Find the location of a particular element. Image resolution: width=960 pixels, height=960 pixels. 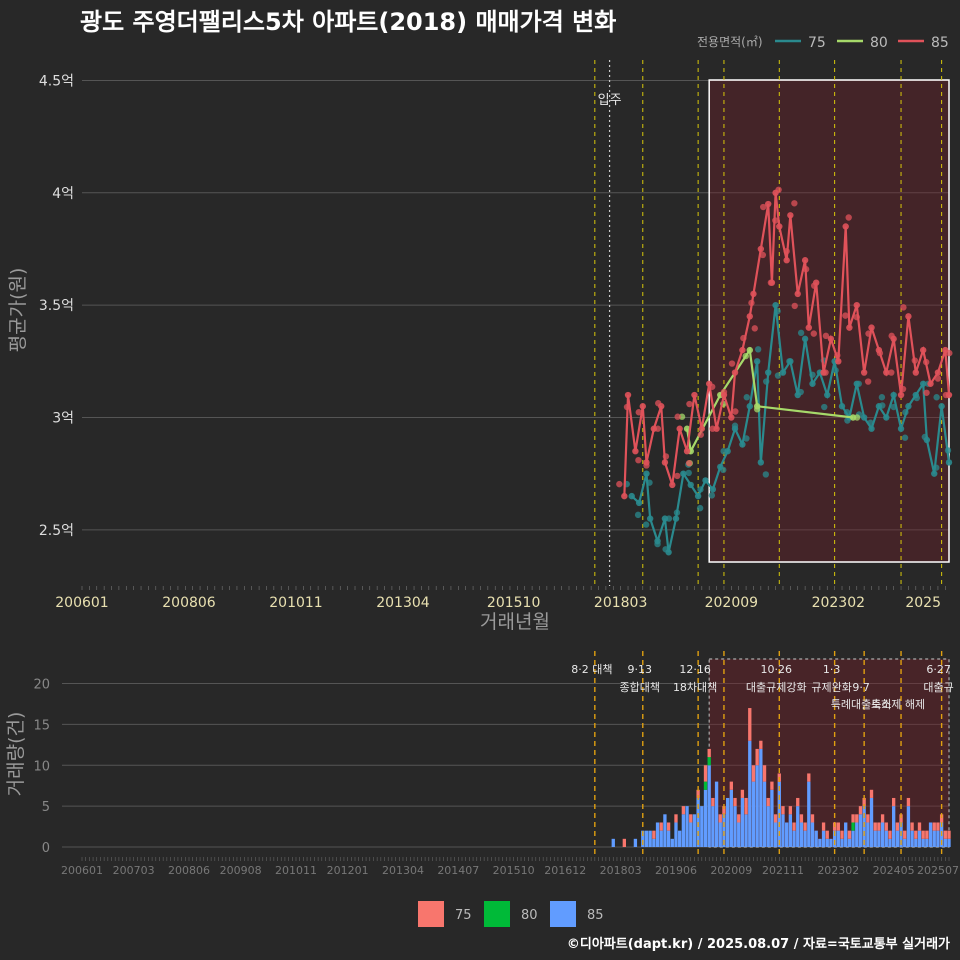

volume-event-label: 18차대책 is located at coordinates (695, 687).